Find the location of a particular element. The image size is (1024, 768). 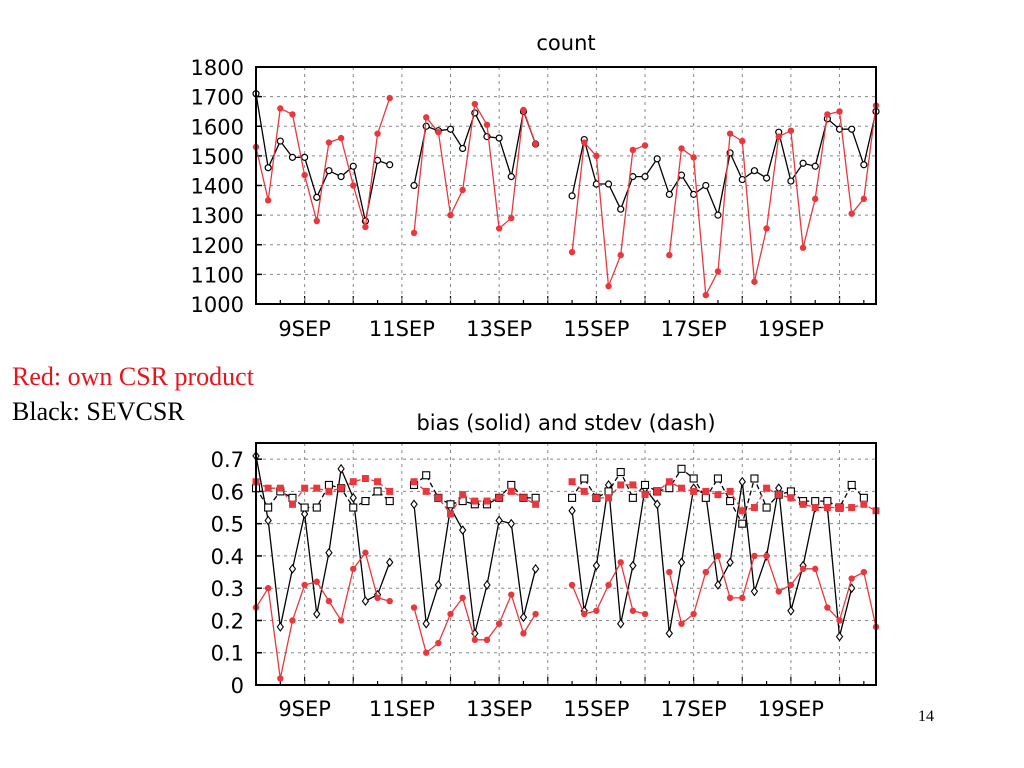

series-black-dash is located at coordinates (559, 496).